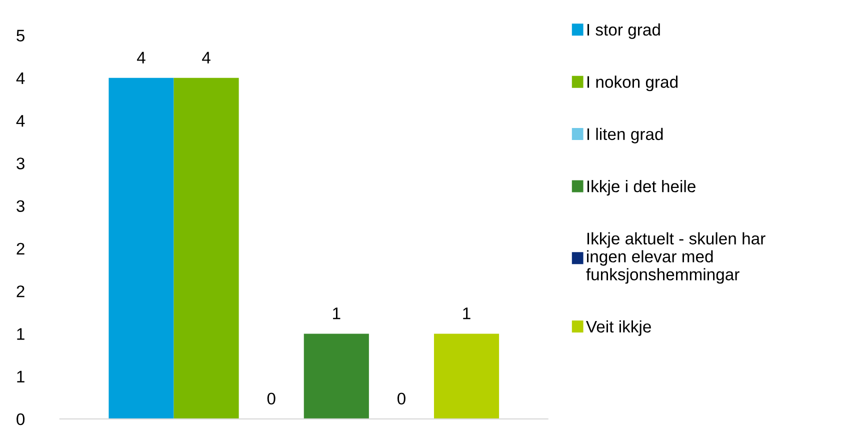 This screenshot has height=441, width=856. What do you see at coordinates (618, 328) in the screenshot?
I see `legend-label: Veit ikkje` at bounding box center [618, 328].